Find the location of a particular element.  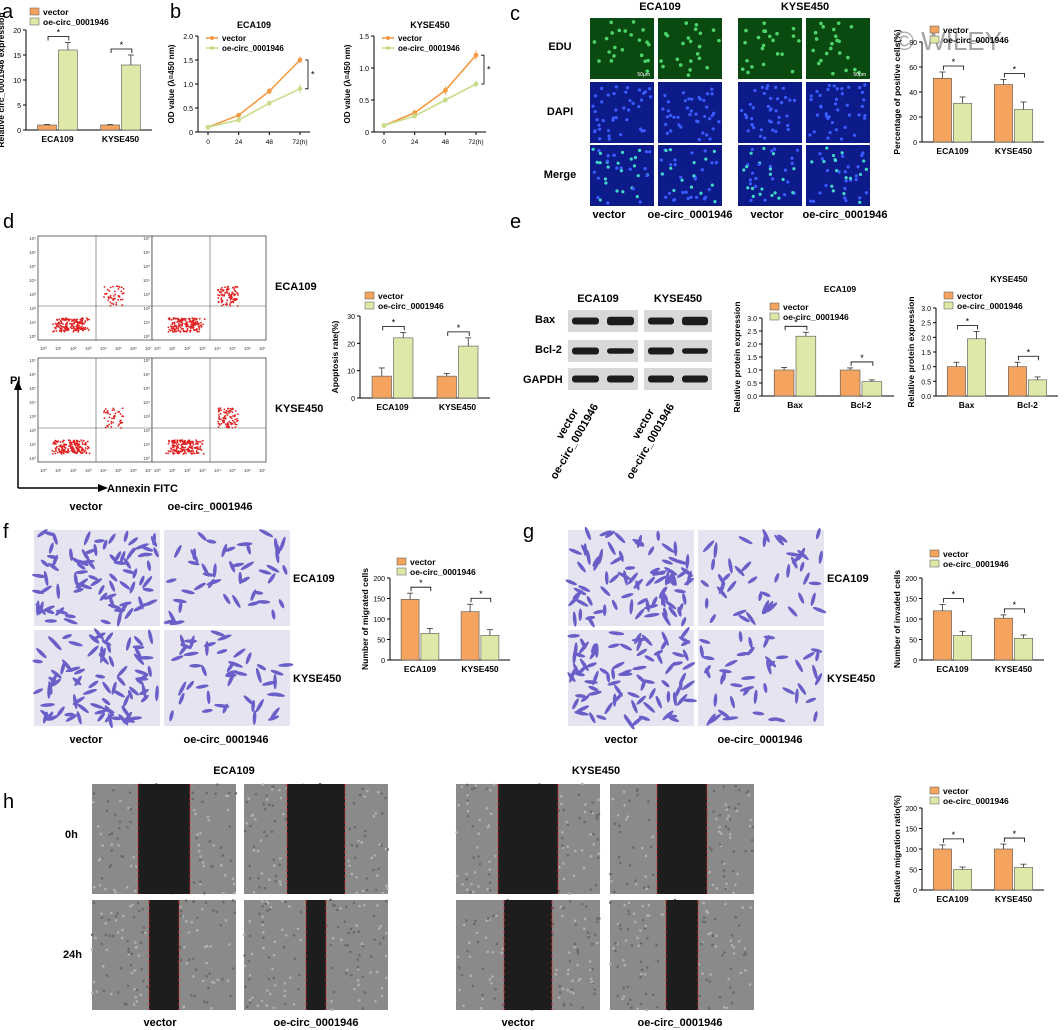

e-title-eca109: ECA109 is located at coordinates (598, 299).